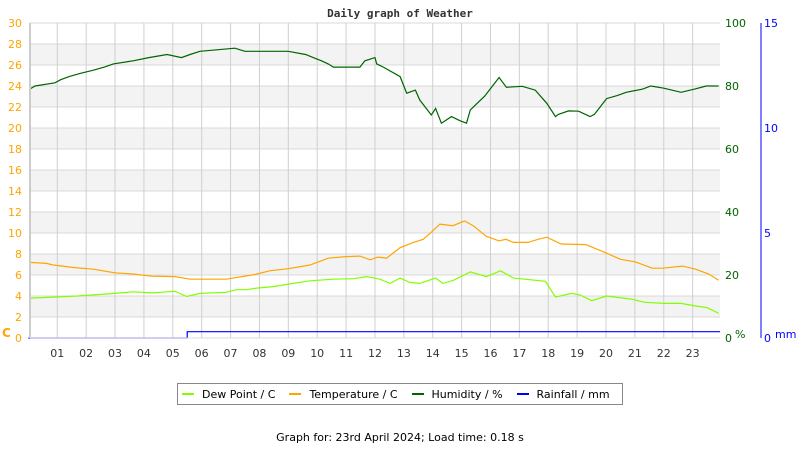  What do you see at coordinates (18, 317) in the screenshot?
I see `left-tick-label: 2` at bounding box center [18, 317].